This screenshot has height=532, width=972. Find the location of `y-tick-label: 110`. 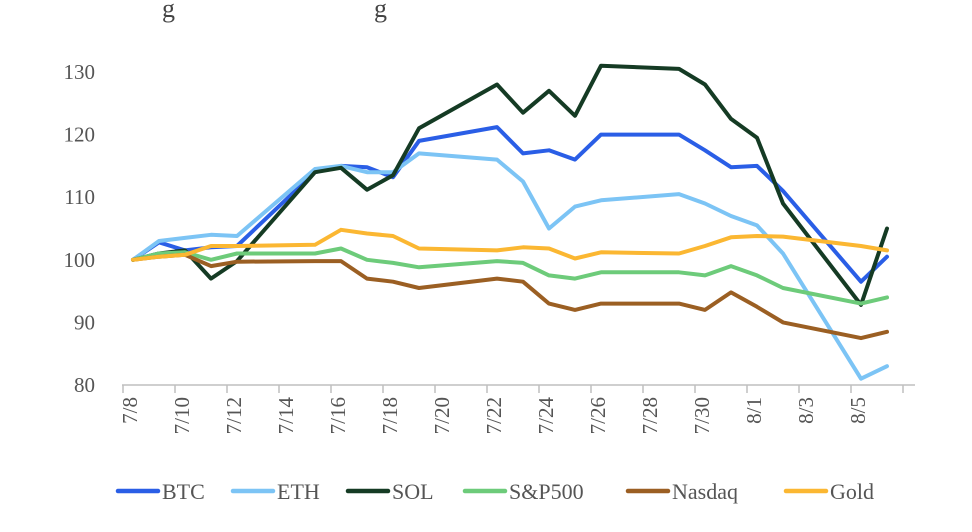

y-tick-label: 110 is located at coordinates (79, 197).